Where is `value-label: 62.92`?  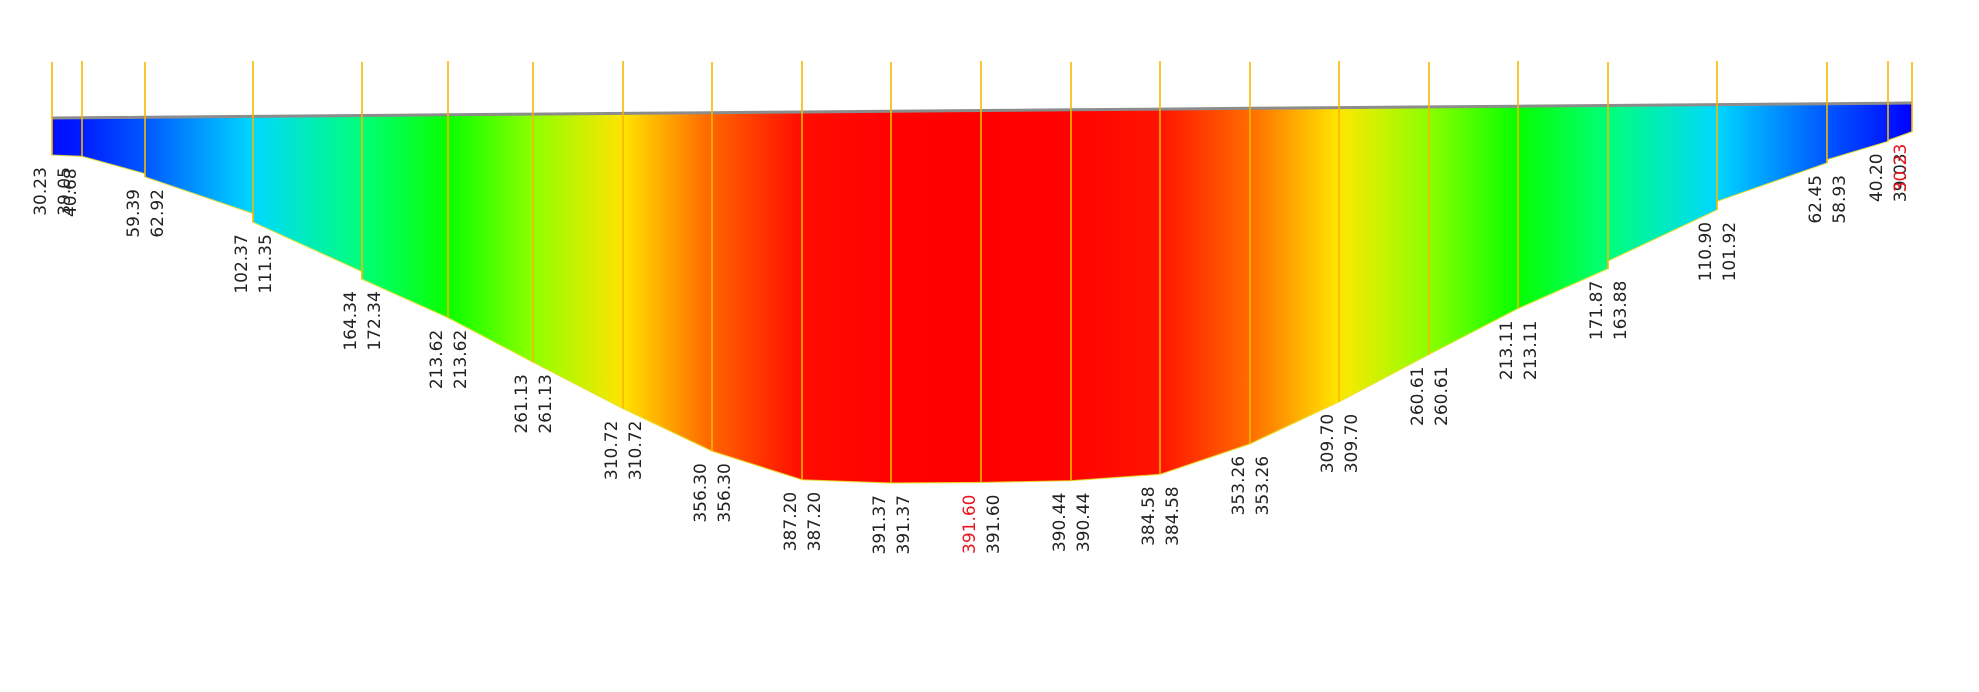
value-label: 62.92 is located at coordinates (158, 213).